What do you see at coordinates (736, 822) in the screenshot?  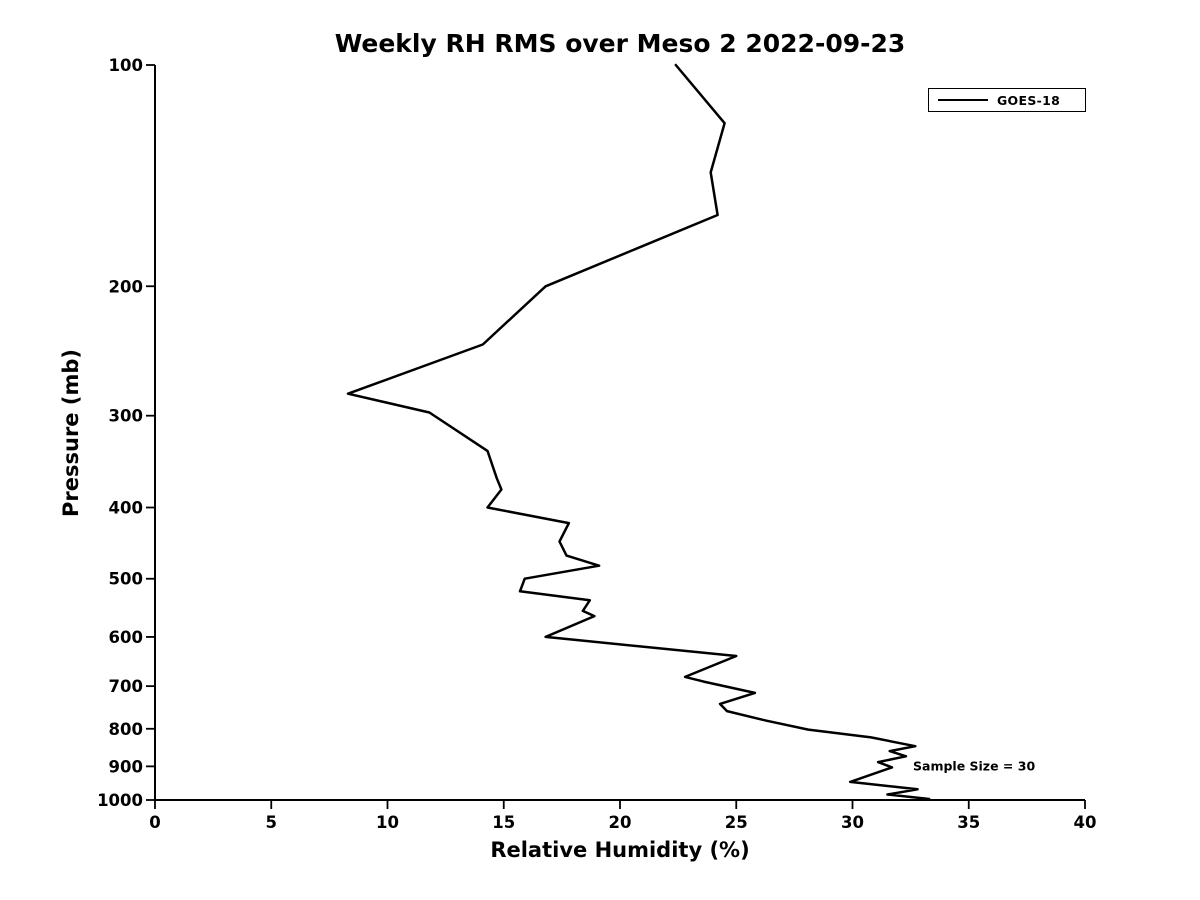 I see `x-tick-label: 25` at bounding box center [736, 822].